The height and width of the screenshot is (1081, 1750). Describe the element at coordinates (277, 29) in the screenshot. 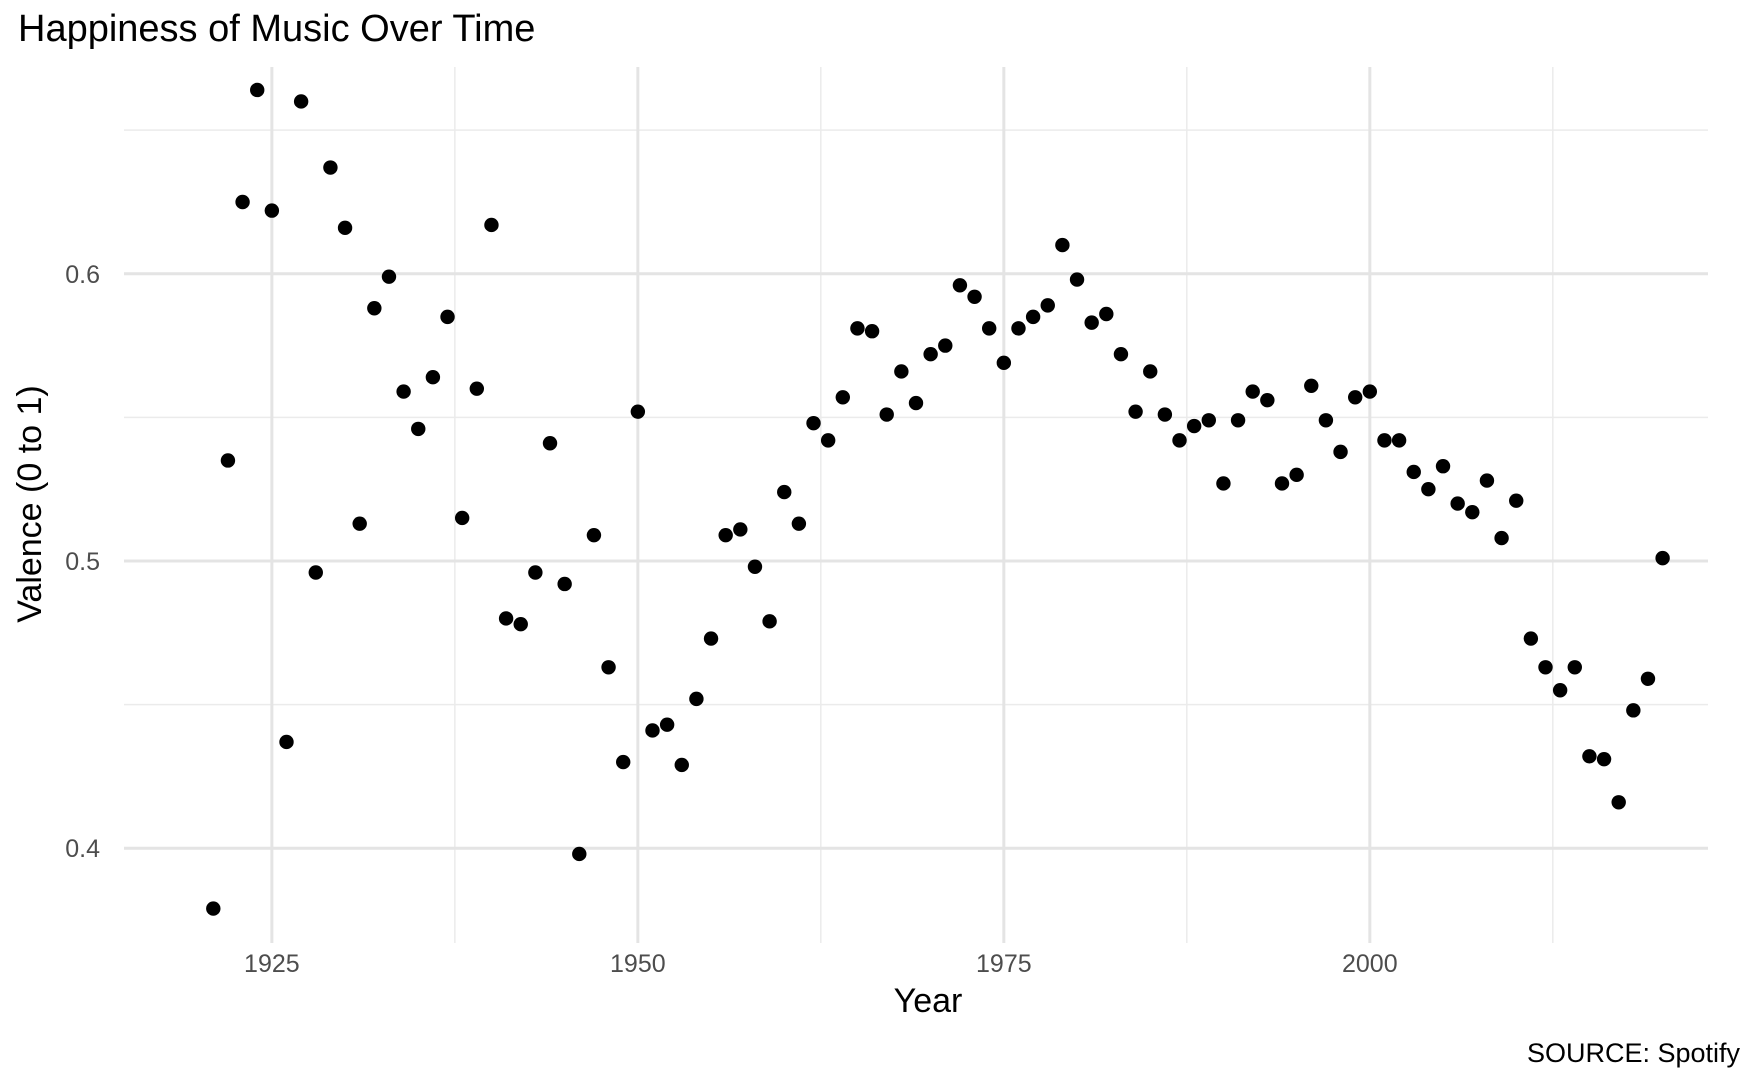

I see `chart-title: Happiness of Music Over Time` at that location.